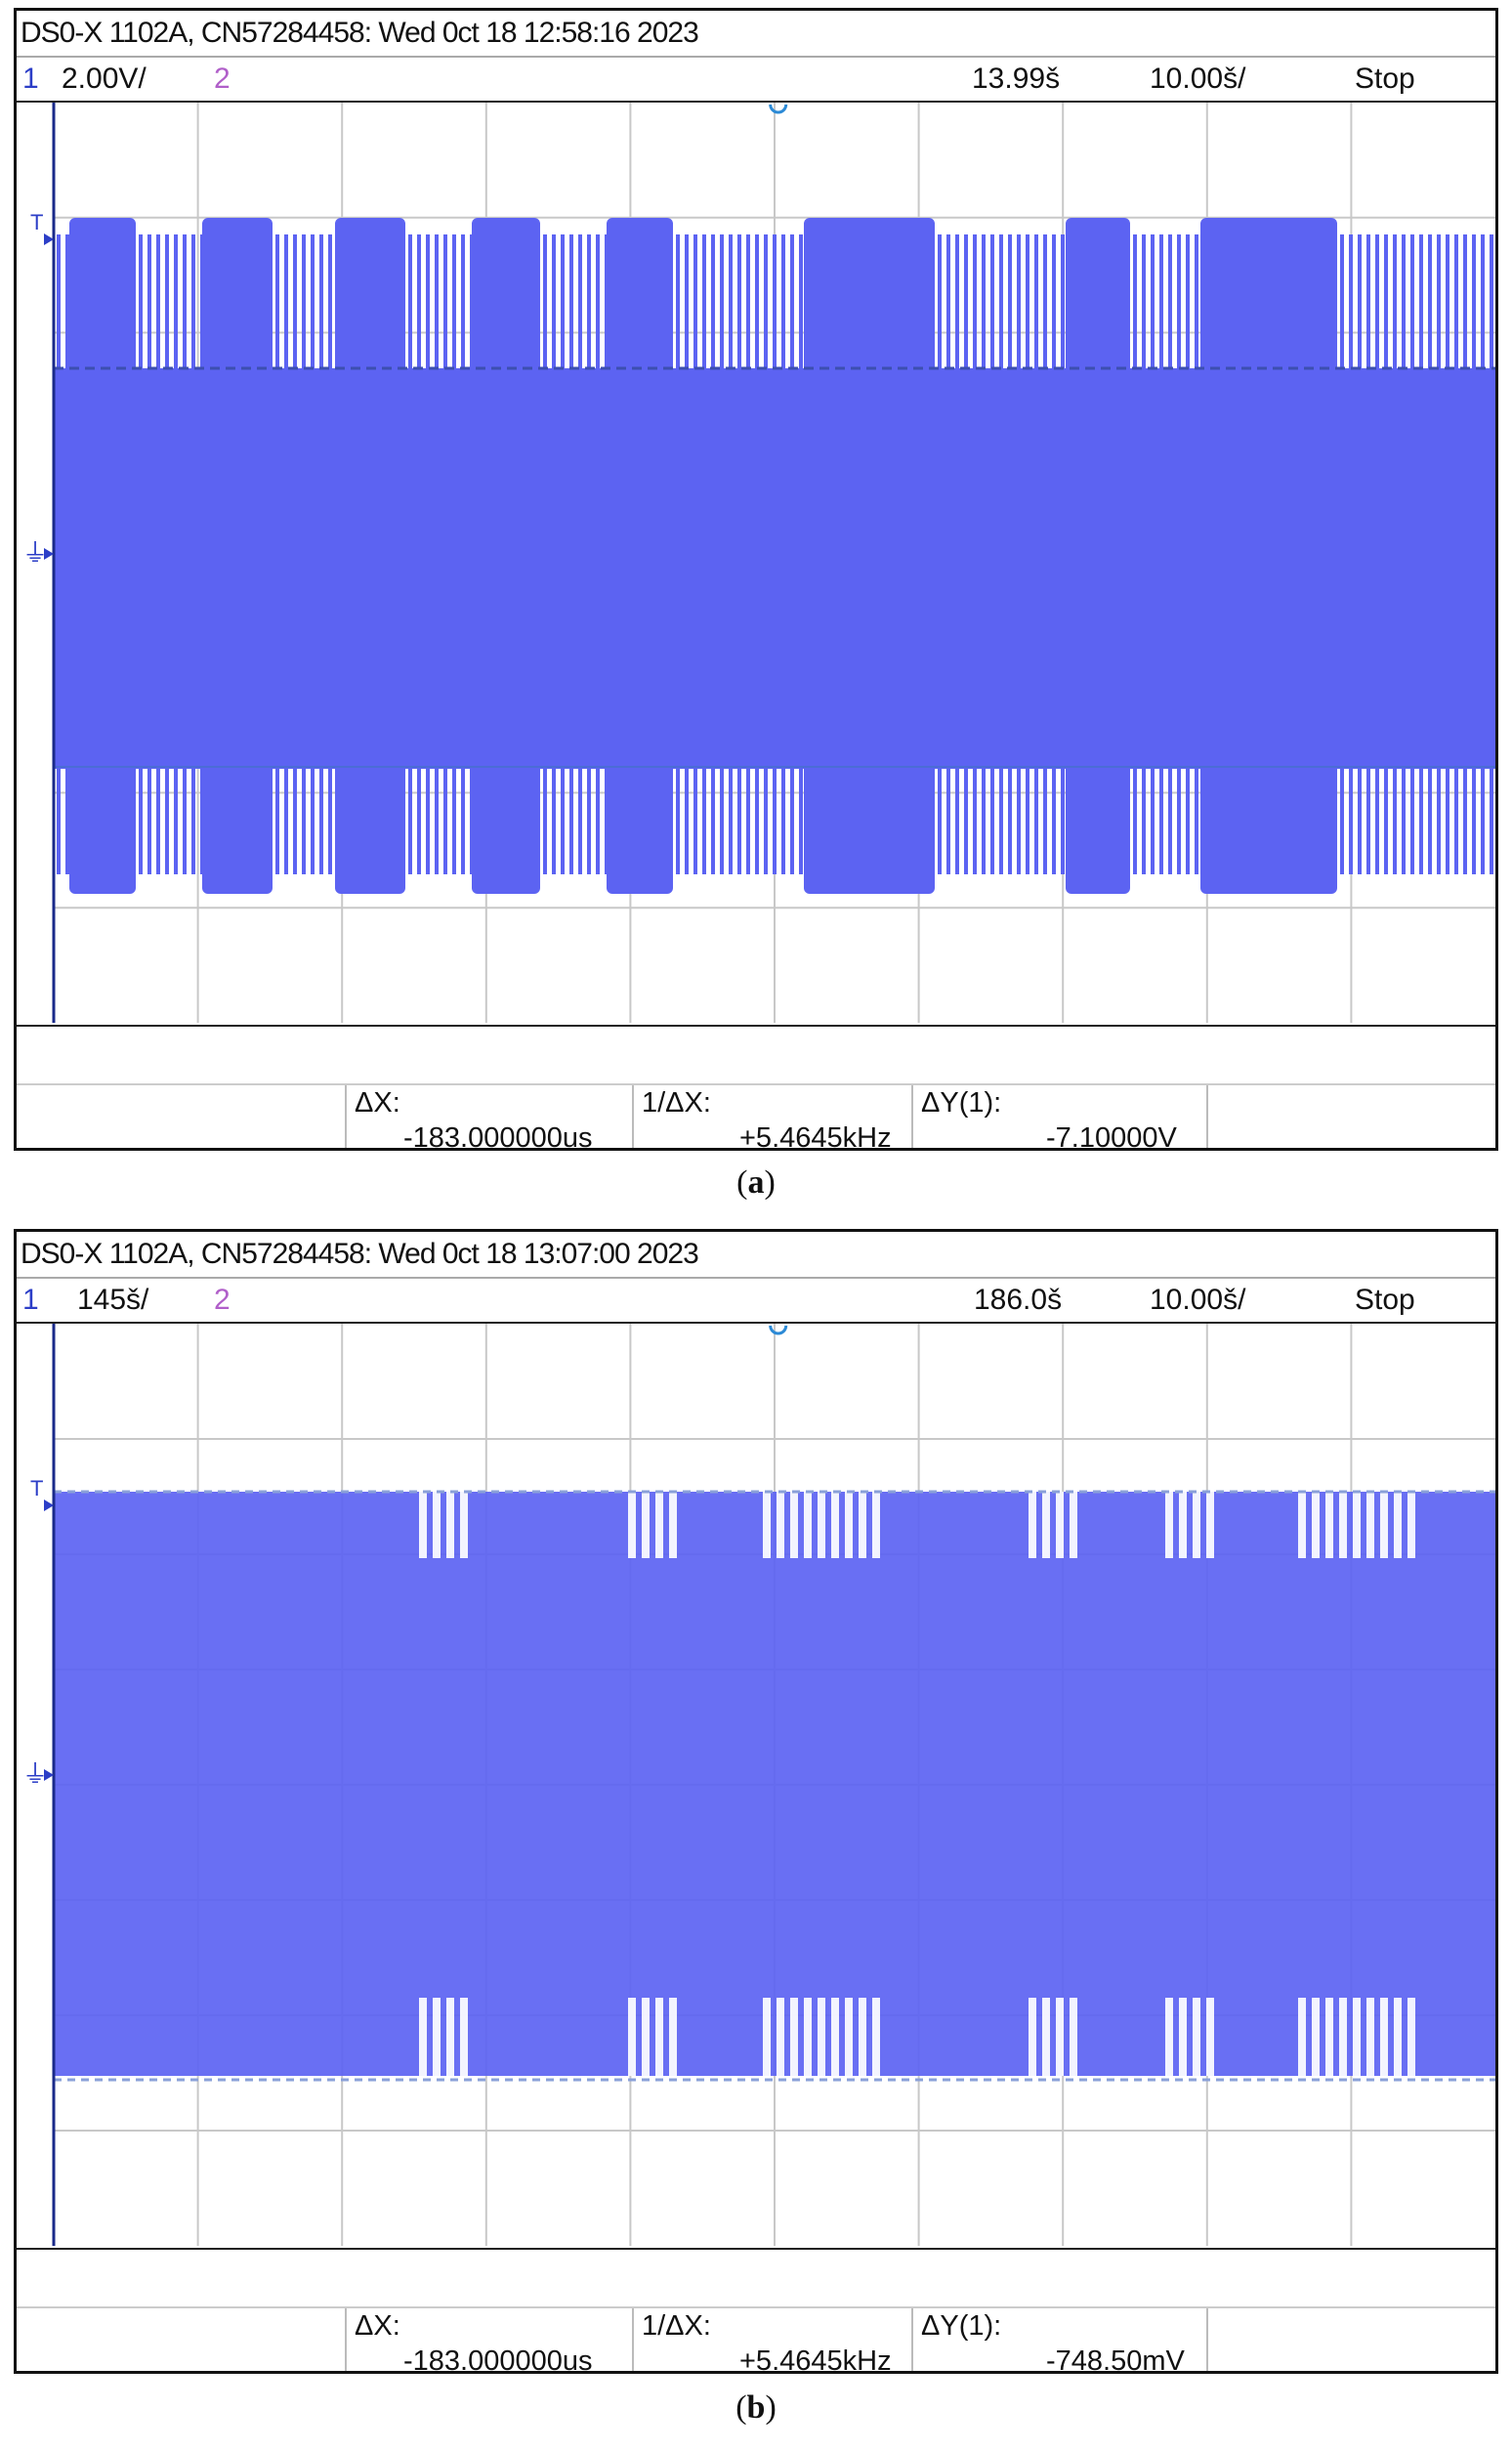 The image size is (1512, 2451). Describe the element at coordinates (778, 1330) in the screenshot. I see `time-reference-icon` at that location.